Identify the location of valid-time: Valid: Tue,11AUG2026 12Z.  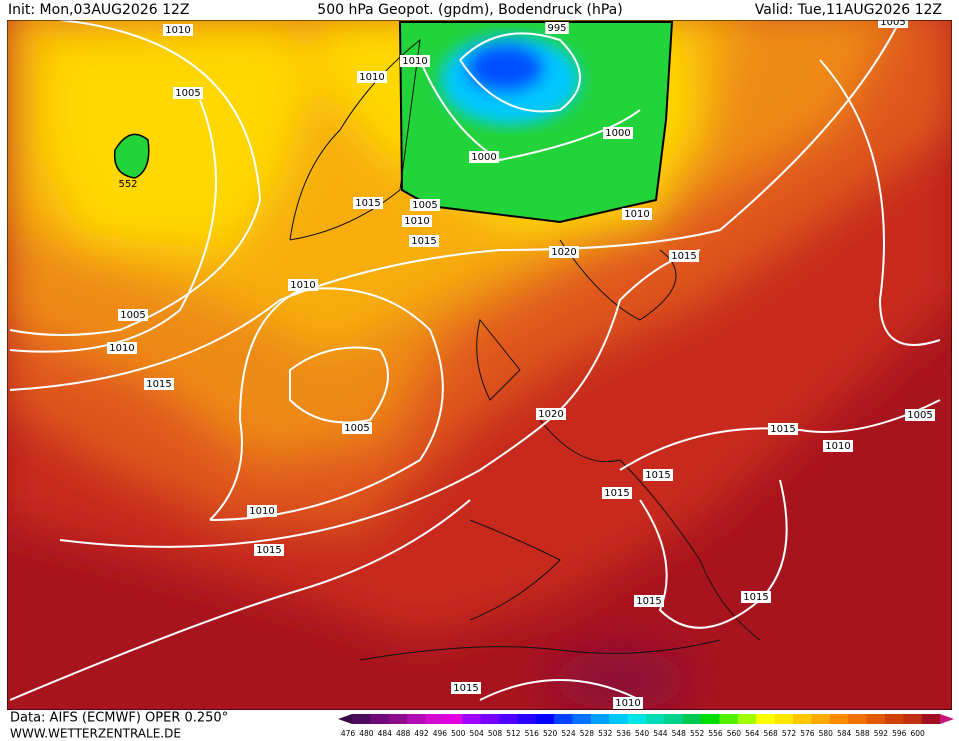
(848, 10).